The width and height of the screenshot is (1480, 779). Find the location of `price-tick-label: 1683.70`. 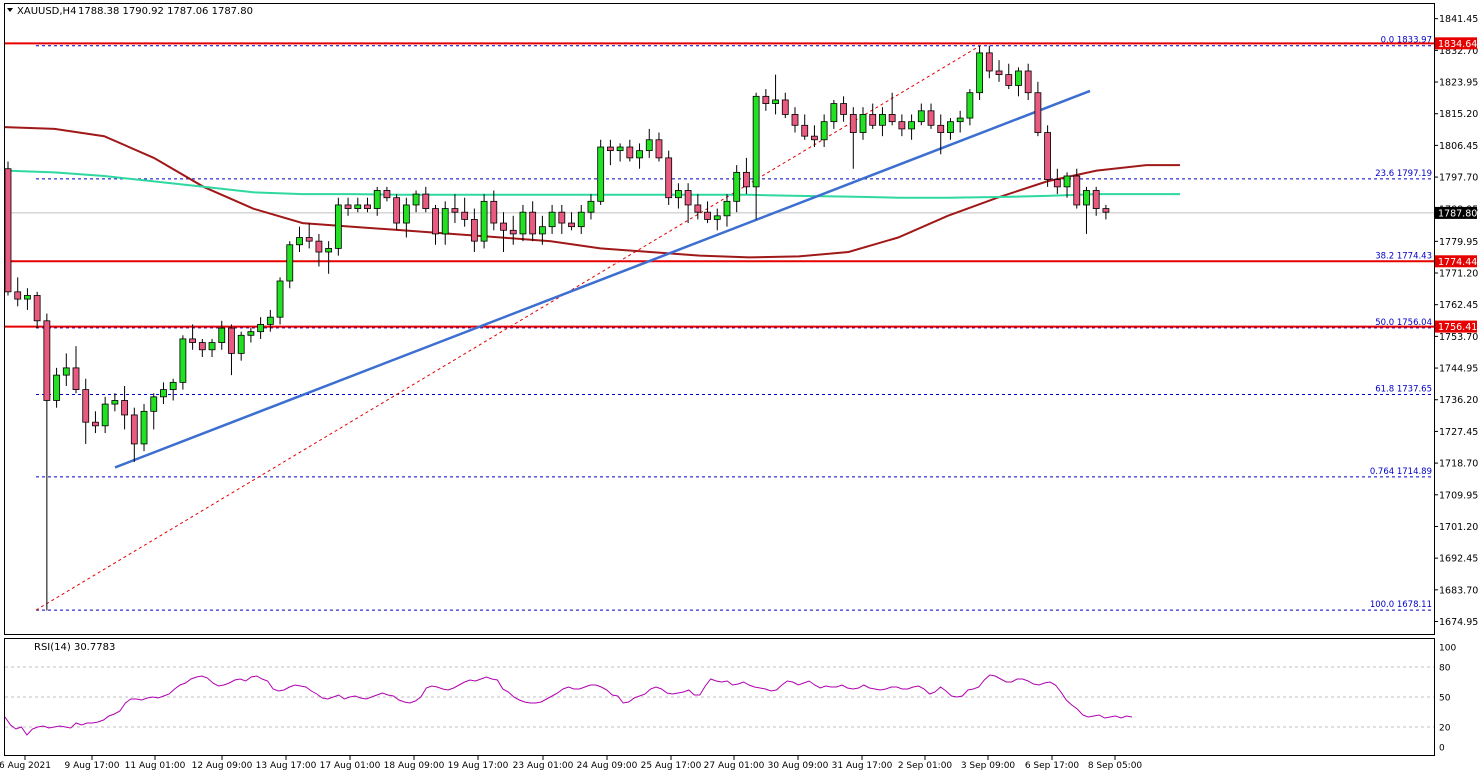

price-tick-label: 1683.70 is located at coordinates (1458, 590).